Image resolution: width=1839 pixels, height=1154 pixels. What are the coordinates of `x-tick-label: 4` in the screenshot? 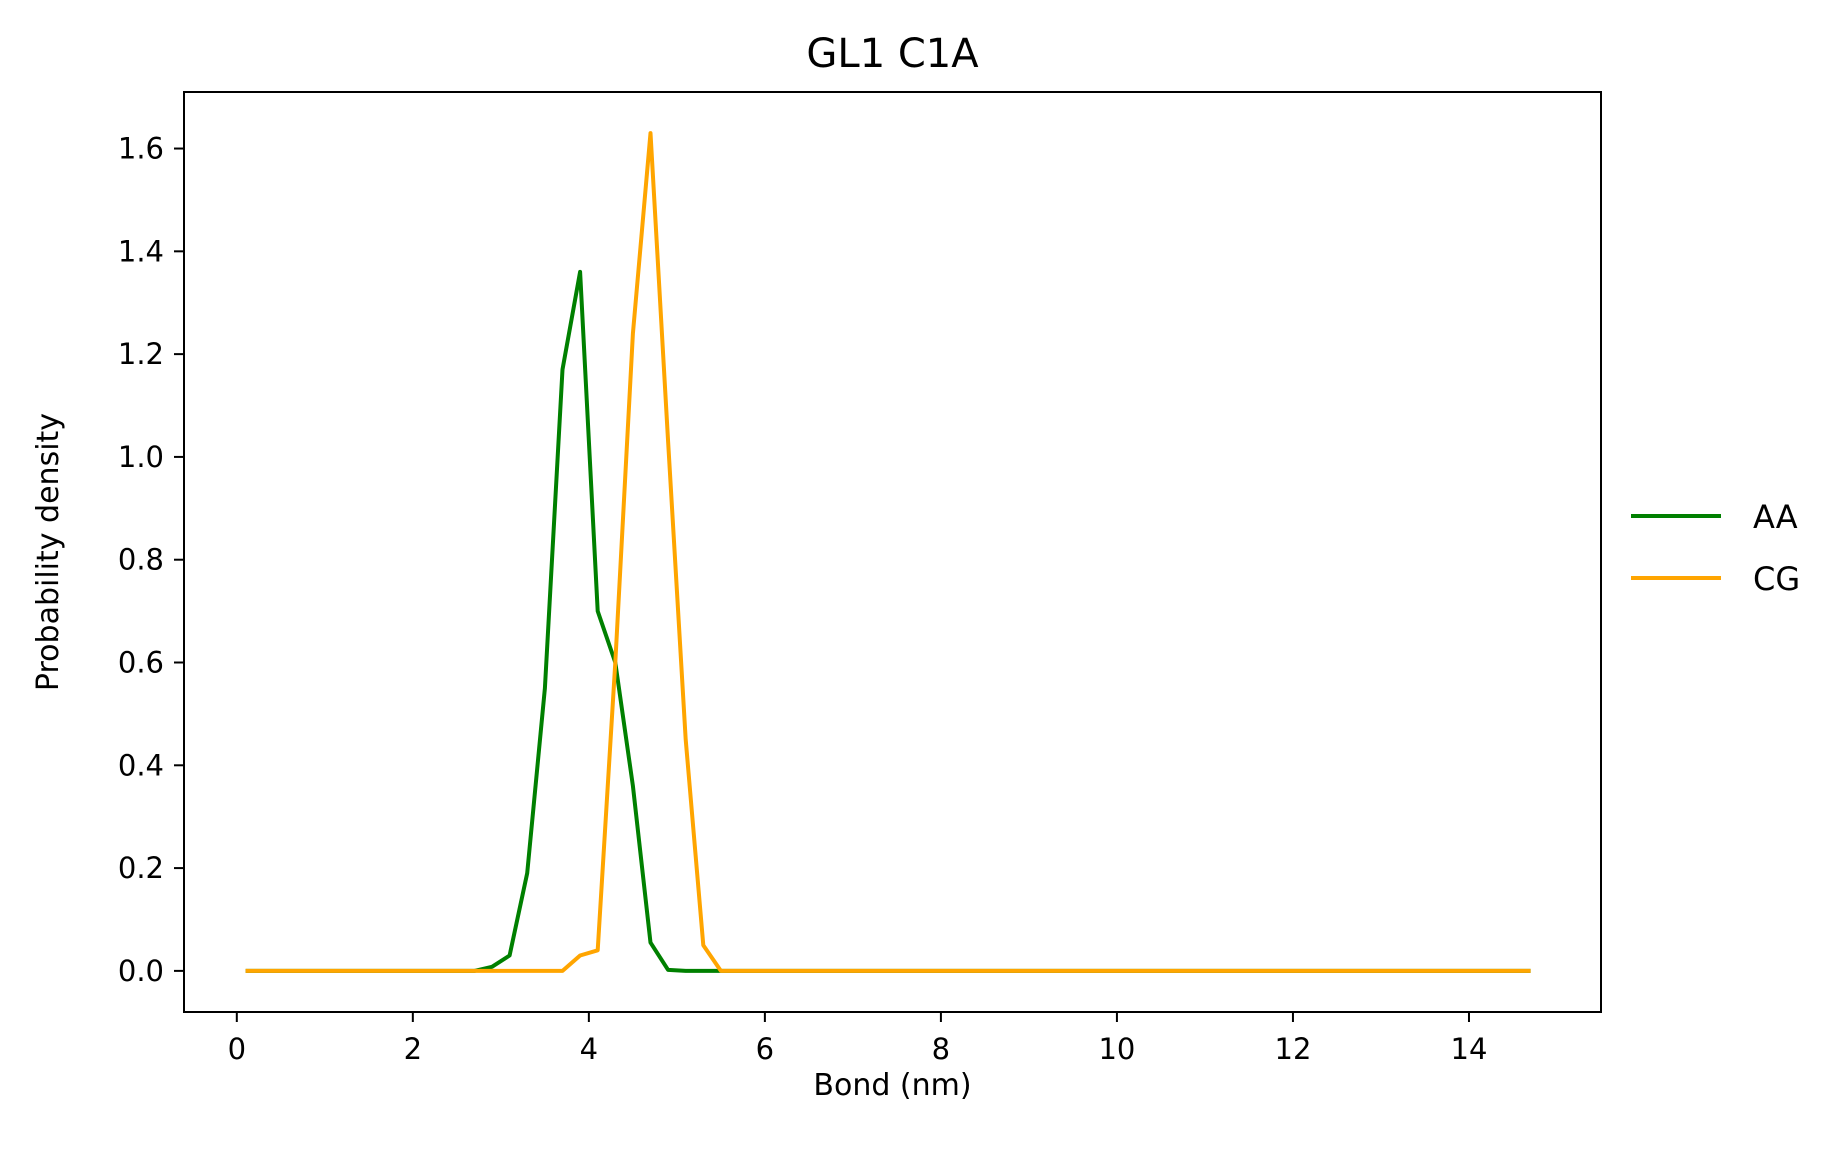 It's located at (589, 1049).